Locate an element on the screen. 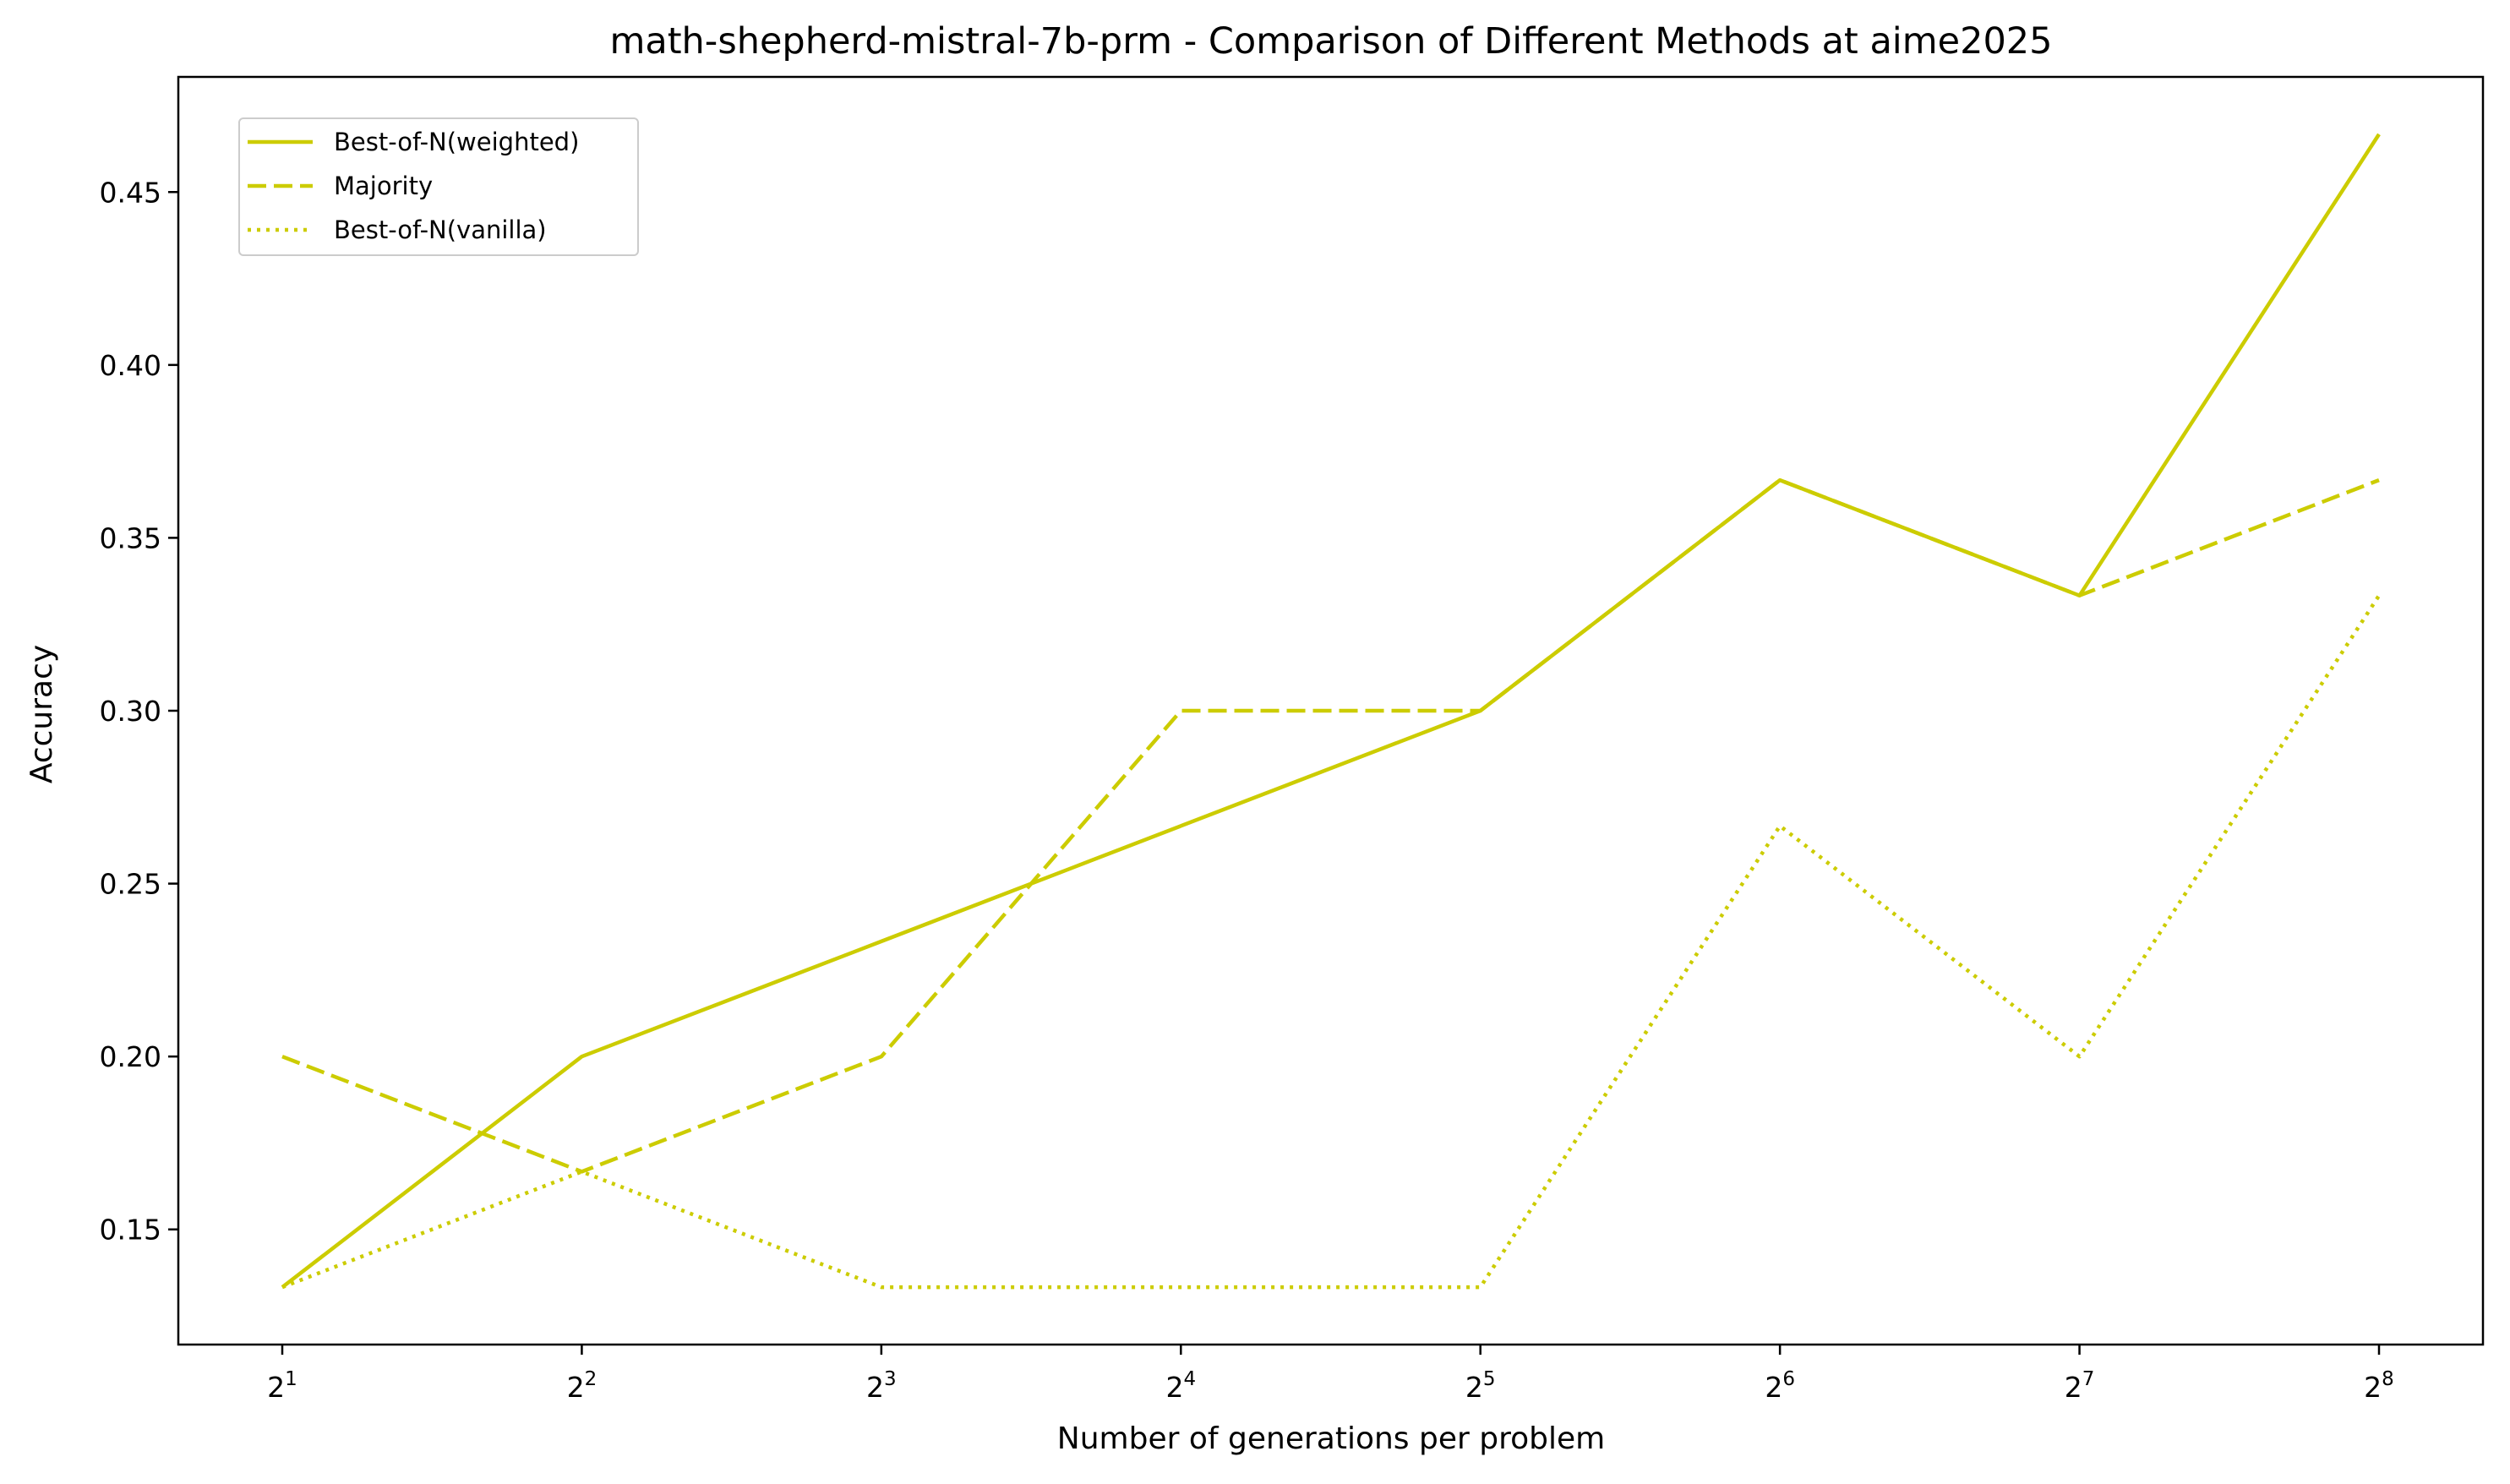 The height and width of the screenshot is (1484, 2510). x-axis-title: Number of generations per problem is located at coordinates (1331, 1439).